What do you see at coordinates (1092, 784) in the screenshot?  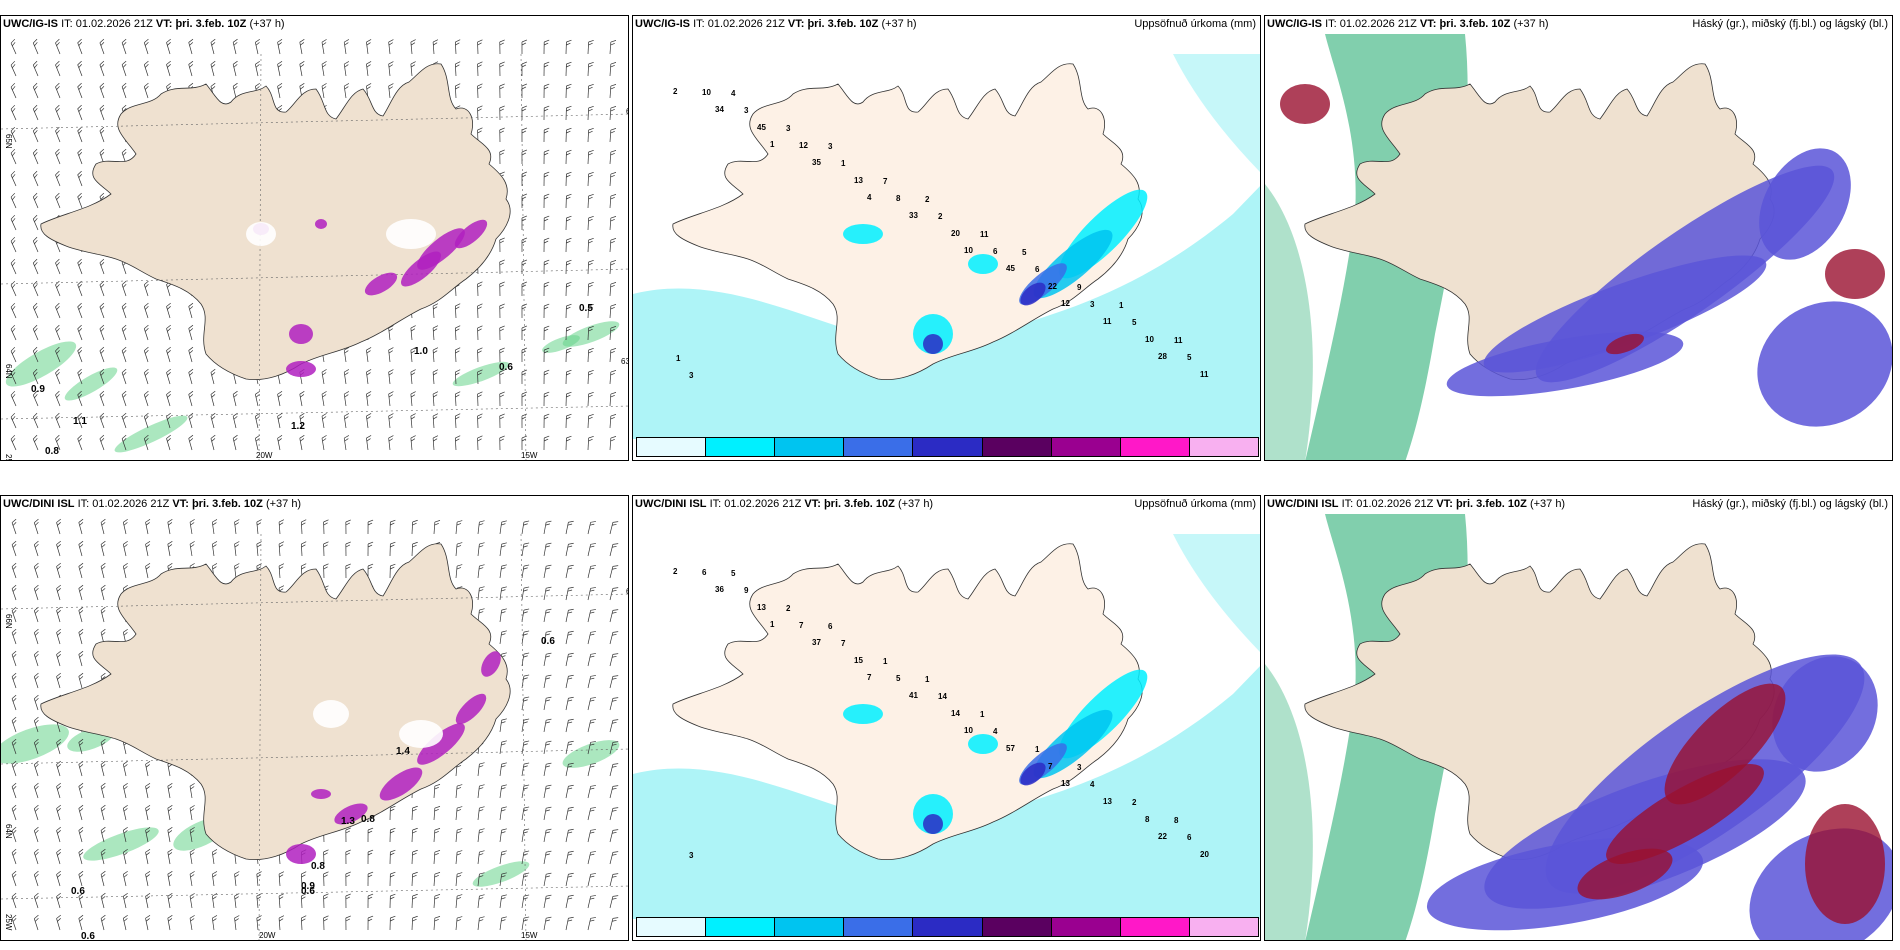 I see `precip-value-label: 4` at bounding box center [1092, 784].